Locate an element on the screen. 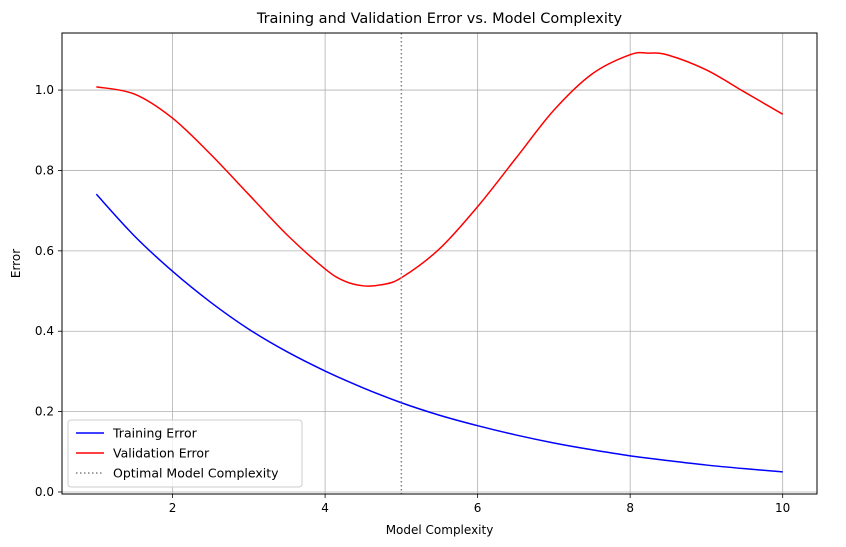 The width and height of the screenshot is (846, 547). y-ticks: 0.0 0.2 0.4 0.6 0.8 1.0 is located at coordinates (48, 291).